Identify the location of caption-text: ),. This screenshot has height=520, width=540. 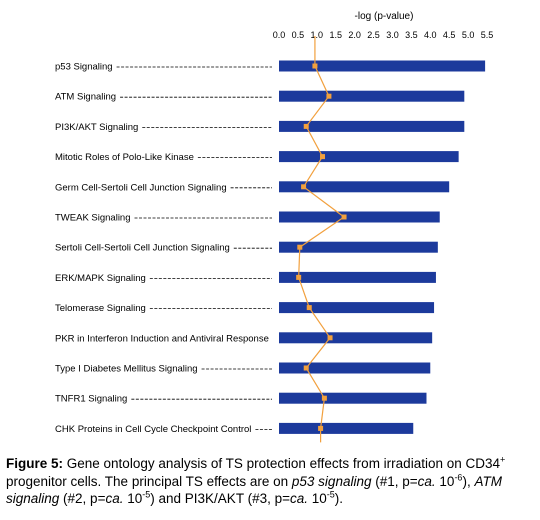
(468, 481).